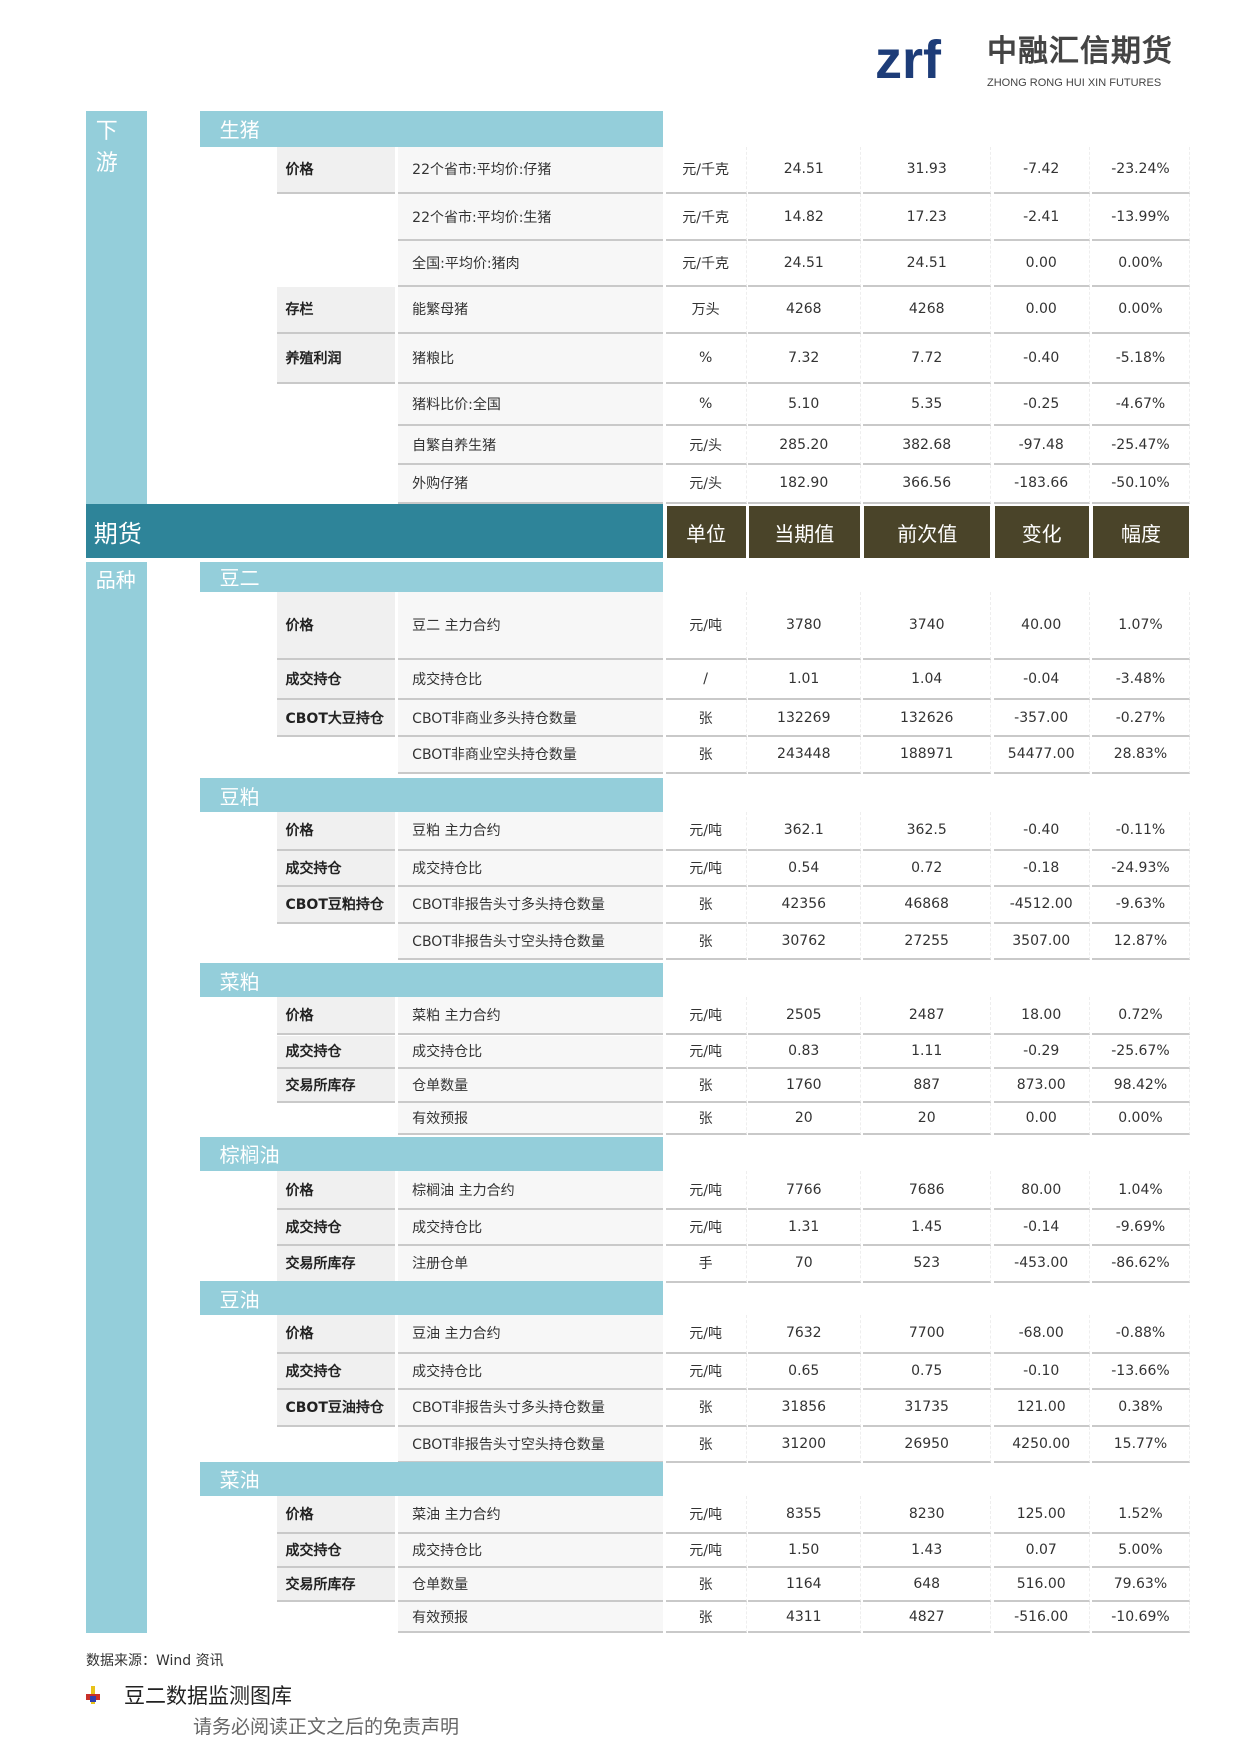  Describe the element at coordinates (1041, 1334) in the screenshot. I see `change-cell: -68.00` at that location.